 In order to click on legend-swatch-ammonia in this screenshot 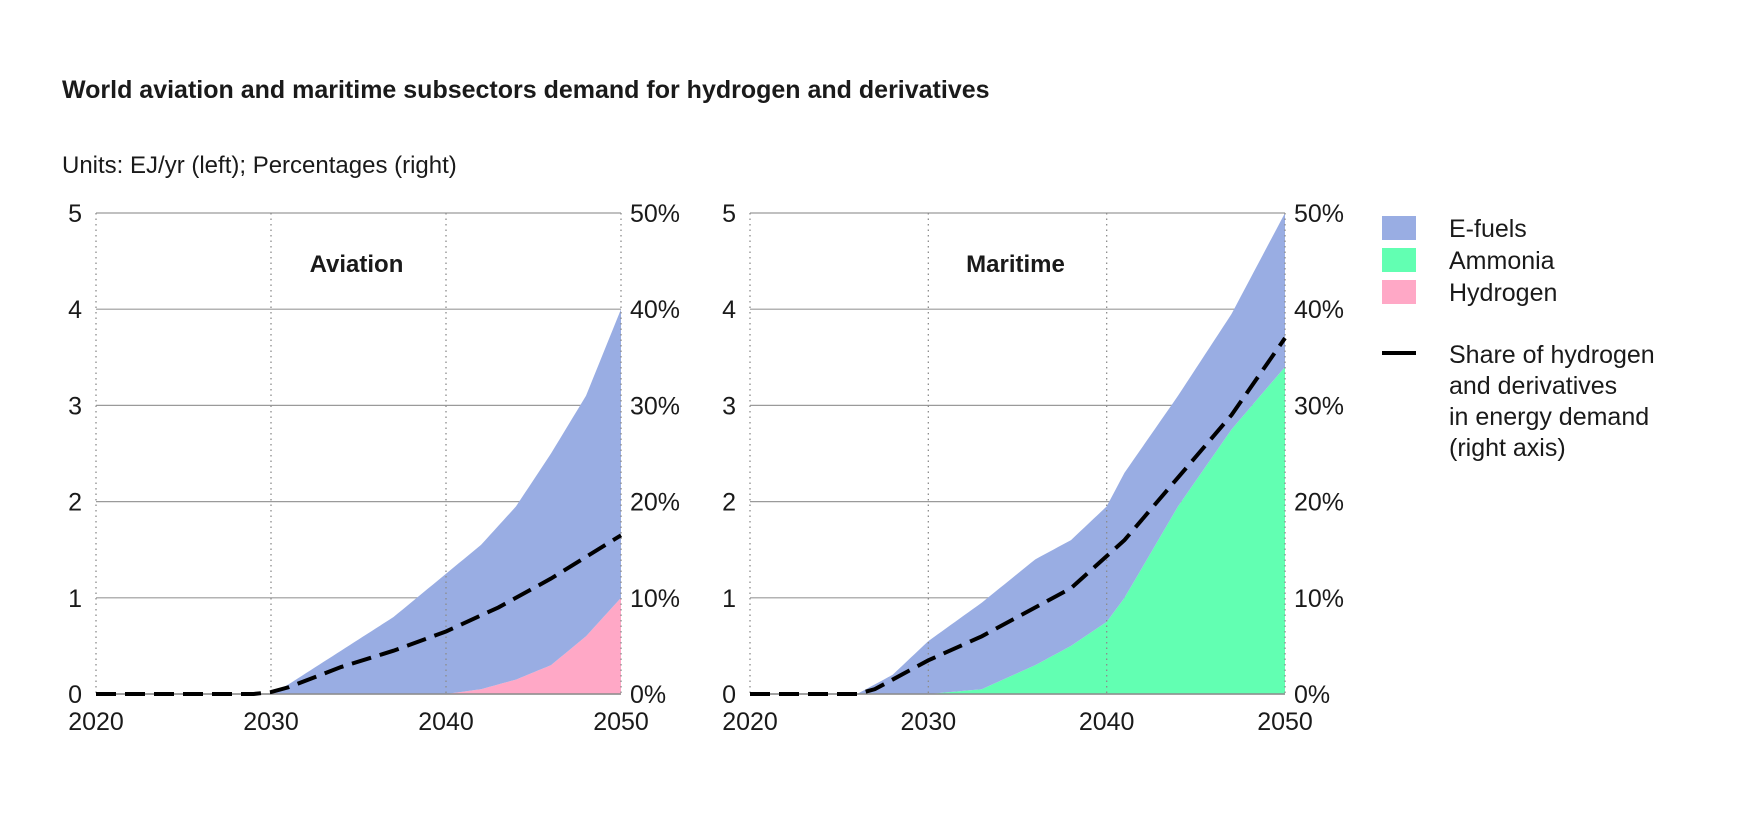, I will do `click(1399, 260)`.